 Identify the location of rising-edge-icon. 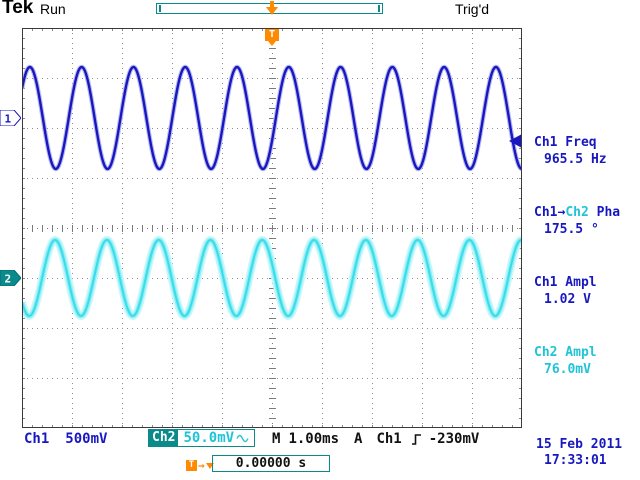
(416, 439).